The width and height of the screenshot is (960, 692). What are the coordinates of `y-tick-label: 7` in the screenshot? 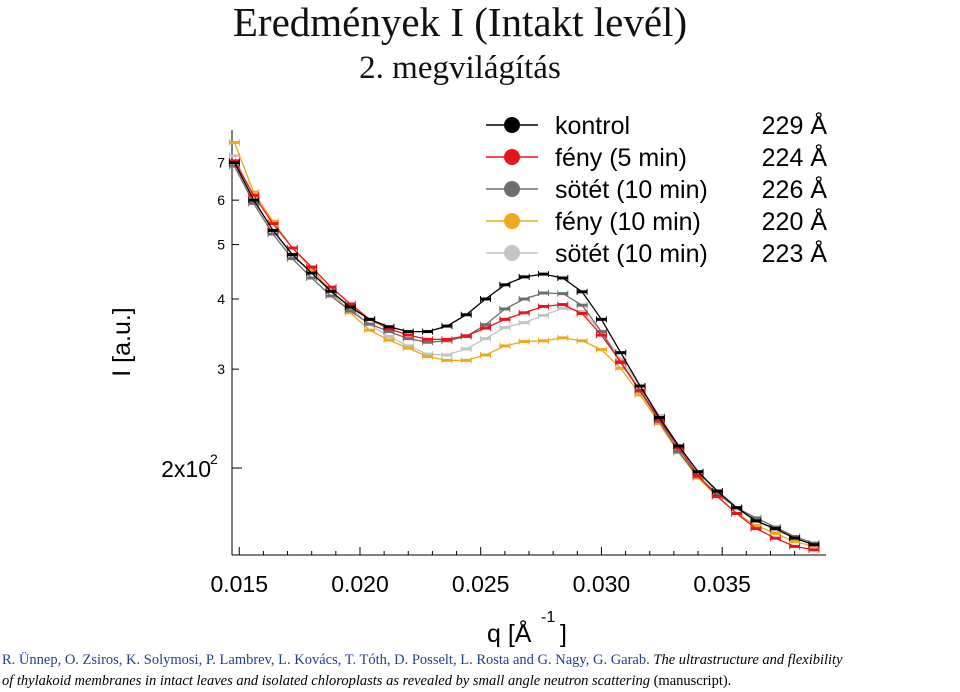 It's located at (221, 163).